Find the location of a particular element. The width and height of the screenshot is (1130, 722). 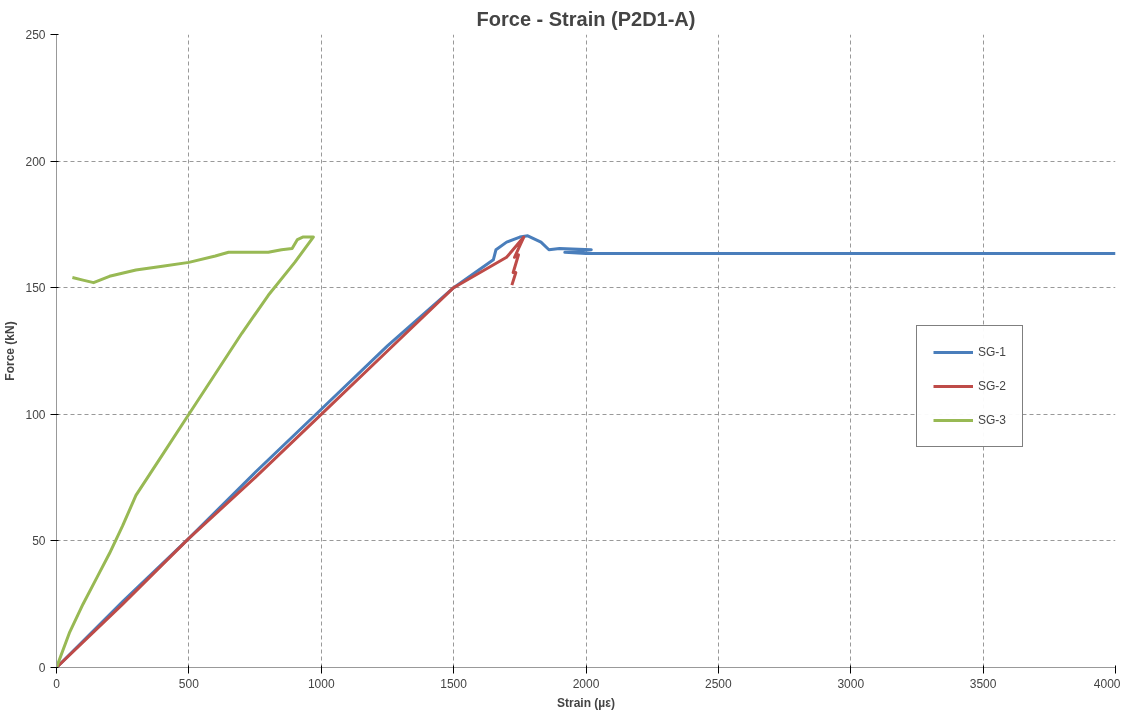

x-tick-label: 3500 is located at coordinates (983, 683).